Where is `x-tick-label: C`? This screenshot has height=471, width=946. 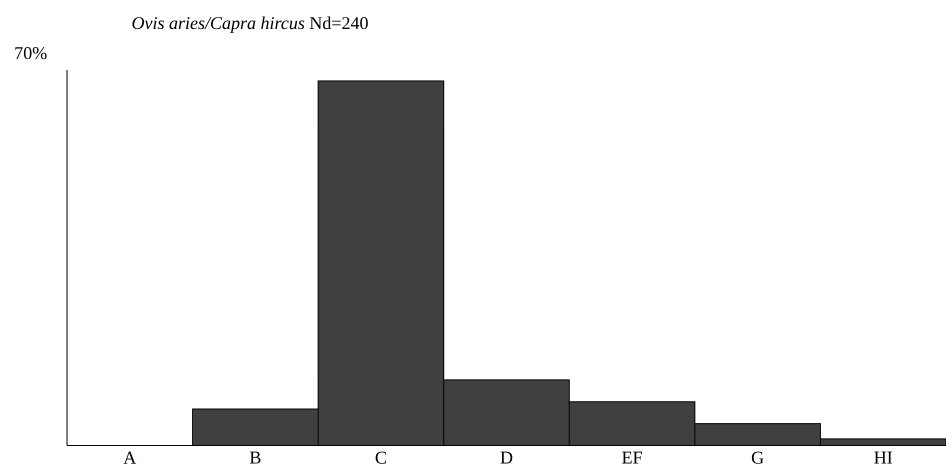 x-tick-label: C is located at coordinates (381, 458).